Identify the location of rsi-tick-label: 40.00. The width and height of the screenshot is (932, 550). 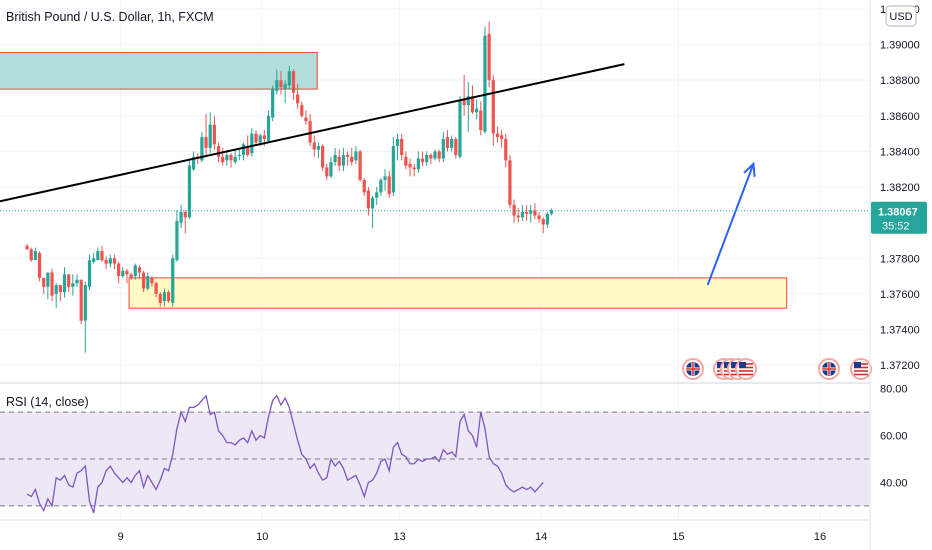
(894, 483).